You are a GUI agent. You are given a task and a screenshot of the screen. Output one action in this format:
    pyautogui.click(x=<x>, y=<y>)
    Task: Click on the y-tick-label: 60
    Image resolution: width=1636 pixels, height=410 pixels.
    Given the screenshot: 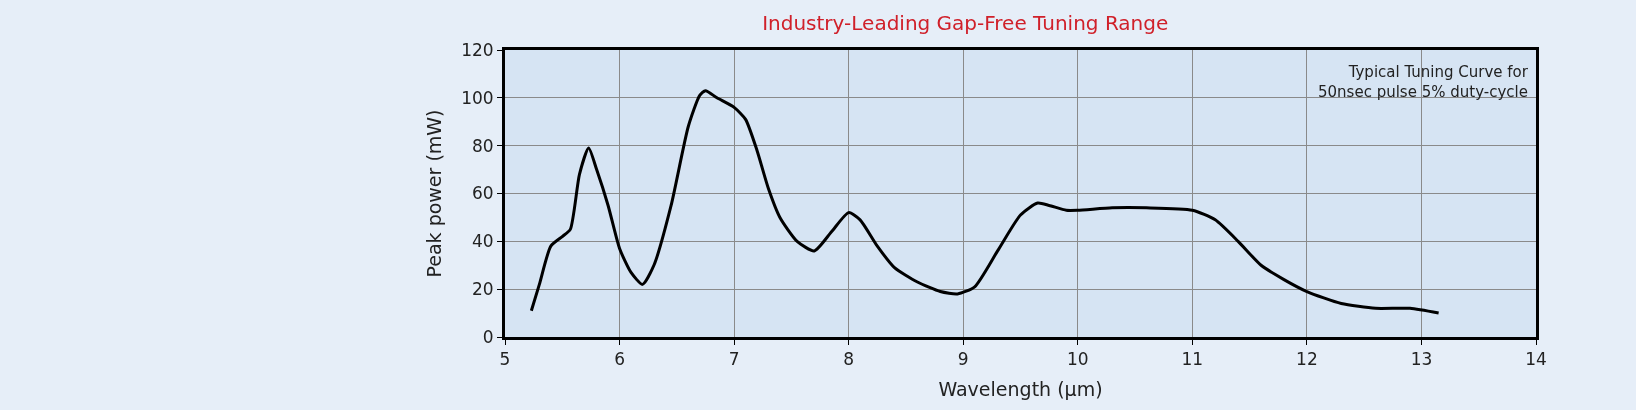 What is the action you would take?
    pyautogui.click(x=482, y=193)
    